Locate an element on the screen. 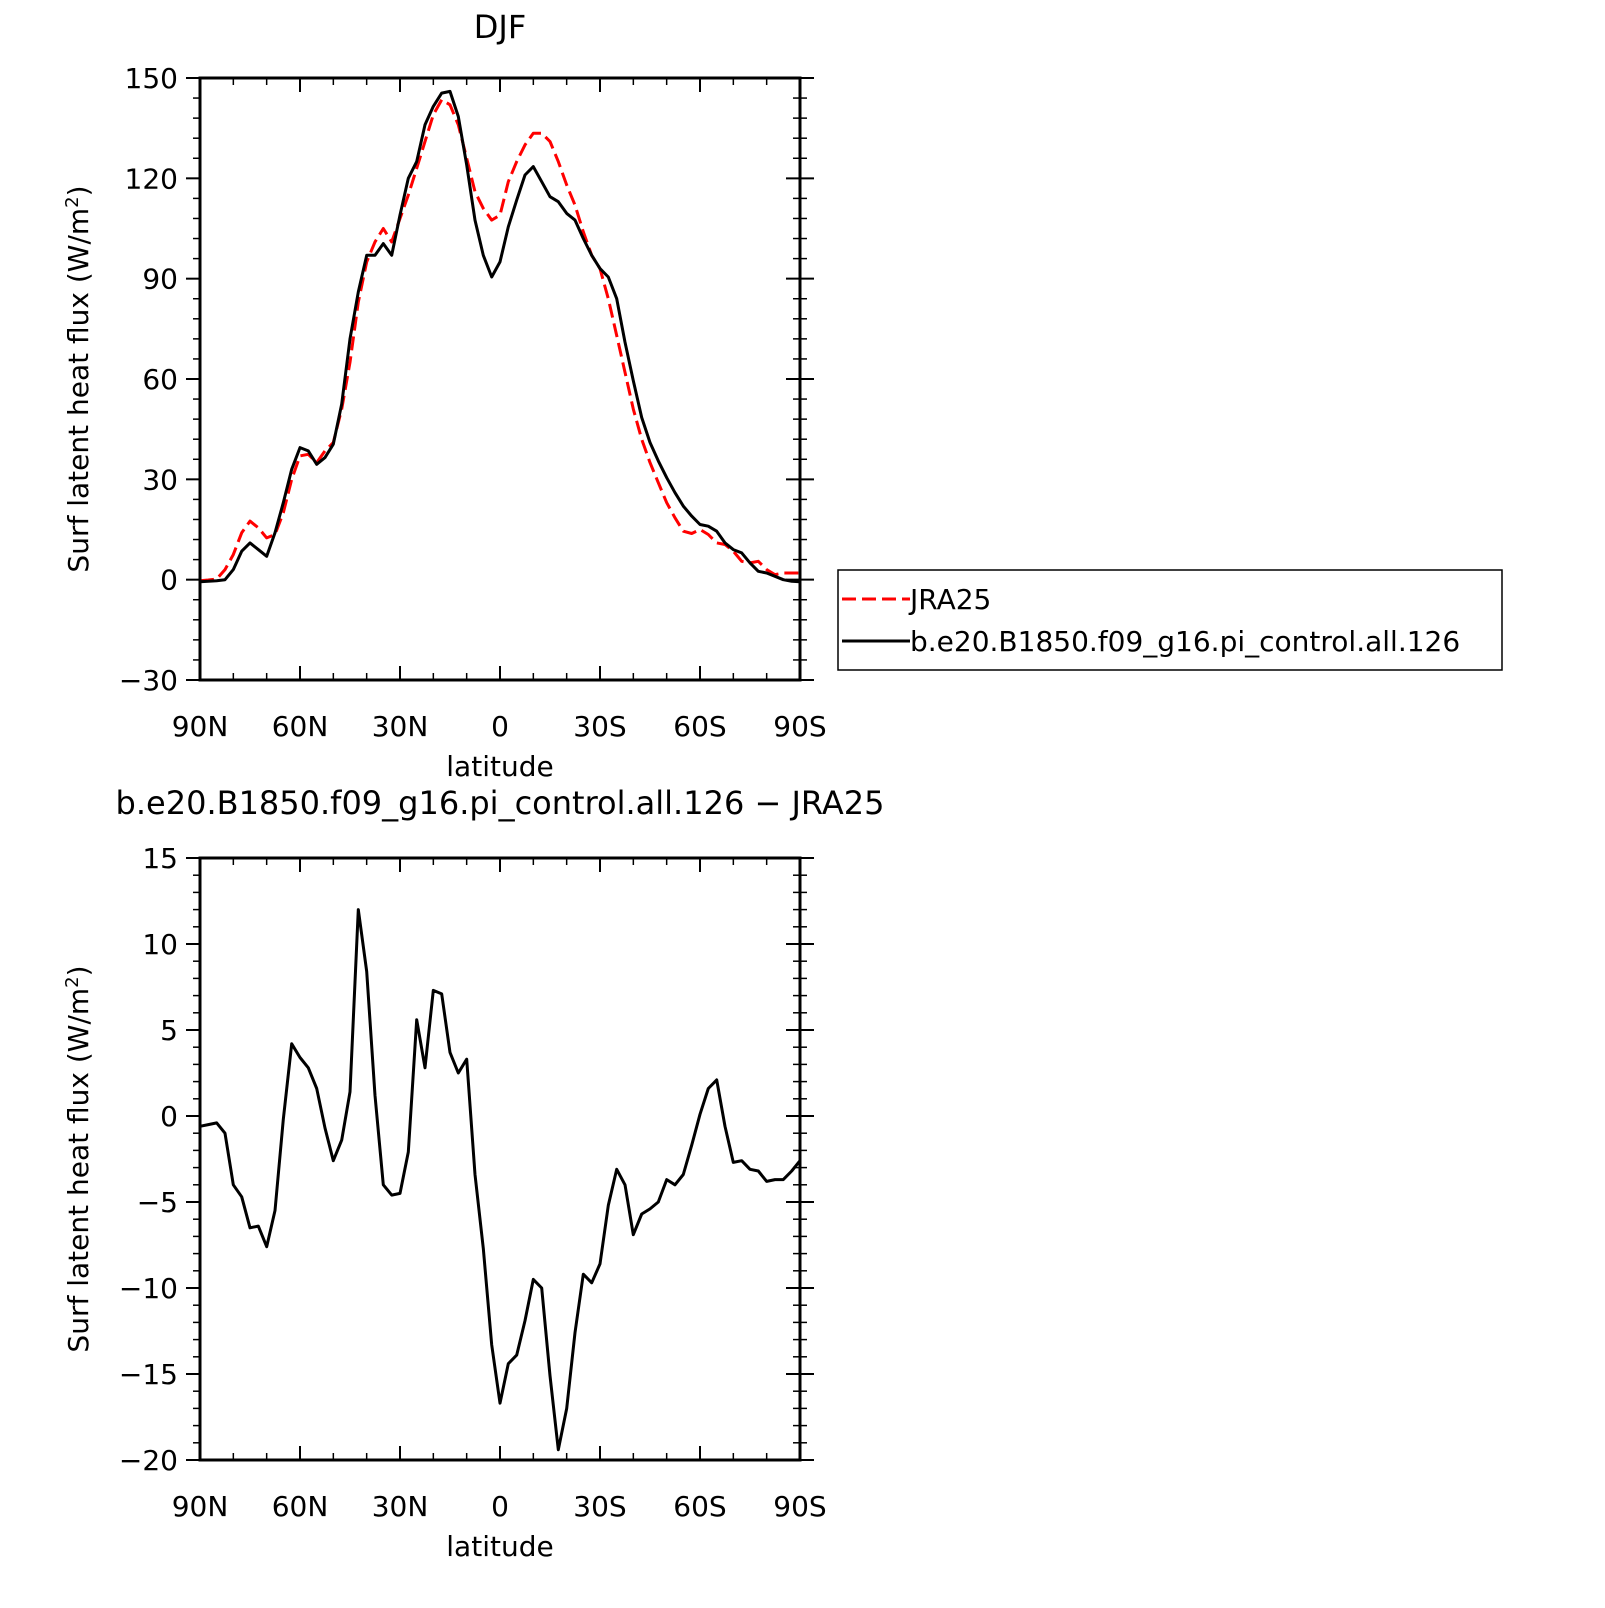  legend-label-model: b.e20.B1850.f09_g16.pi_control.all.126 is located at coordinates (1185, 641).